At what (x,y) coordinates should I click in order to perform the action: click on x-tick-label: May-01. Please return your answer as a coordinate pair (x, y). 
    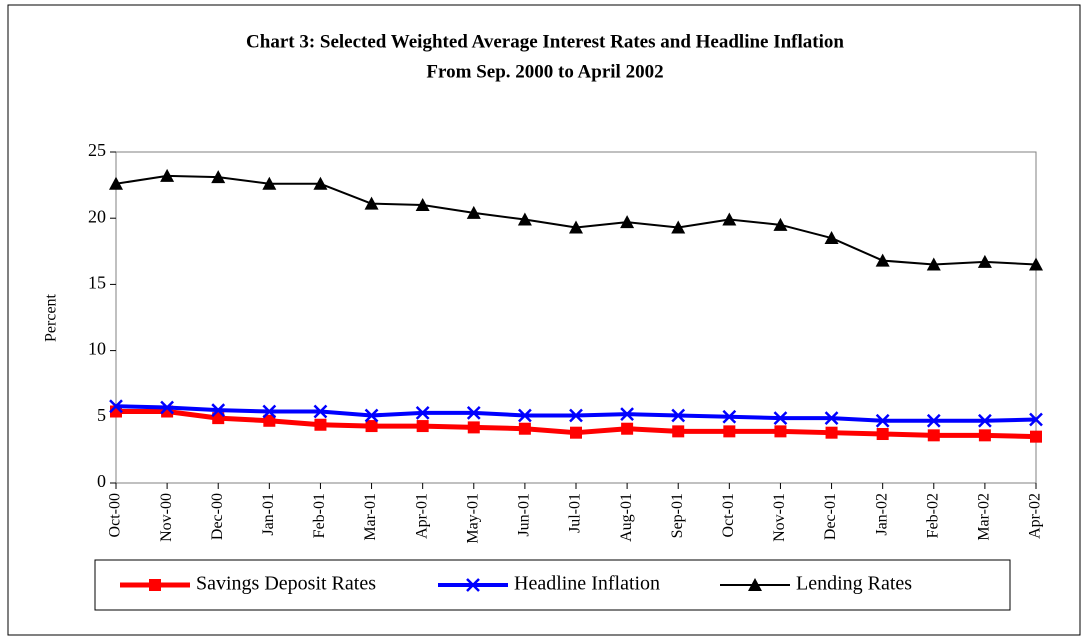
    Looking at the image, I should click on (472, 518).